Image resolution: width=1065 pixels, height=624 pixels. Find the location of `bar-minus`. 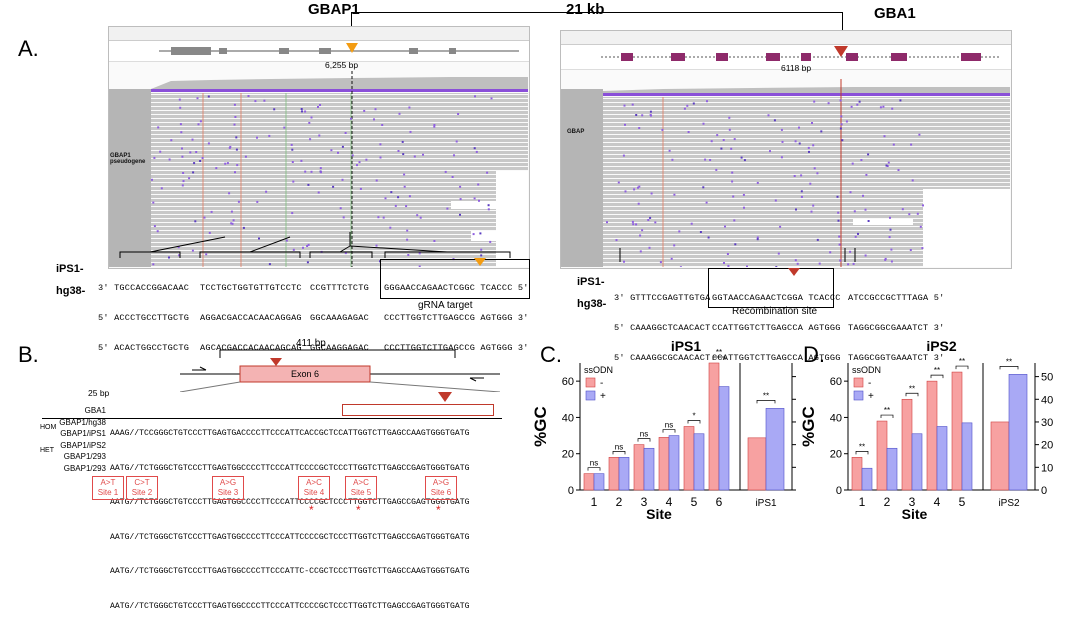

bar-minus is located at coordinates (714, 426).